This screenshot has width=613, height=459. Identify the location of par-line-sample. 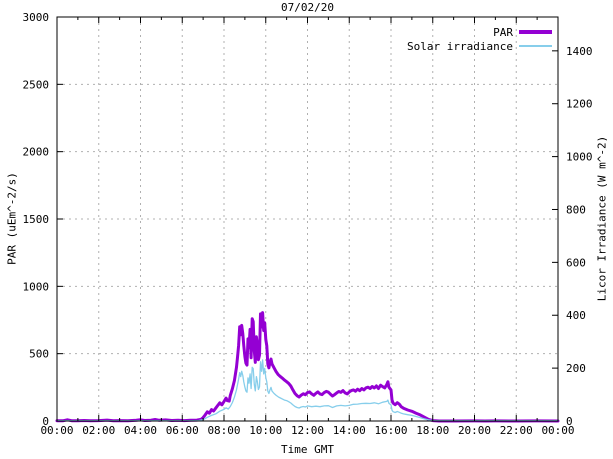
(535, 32).